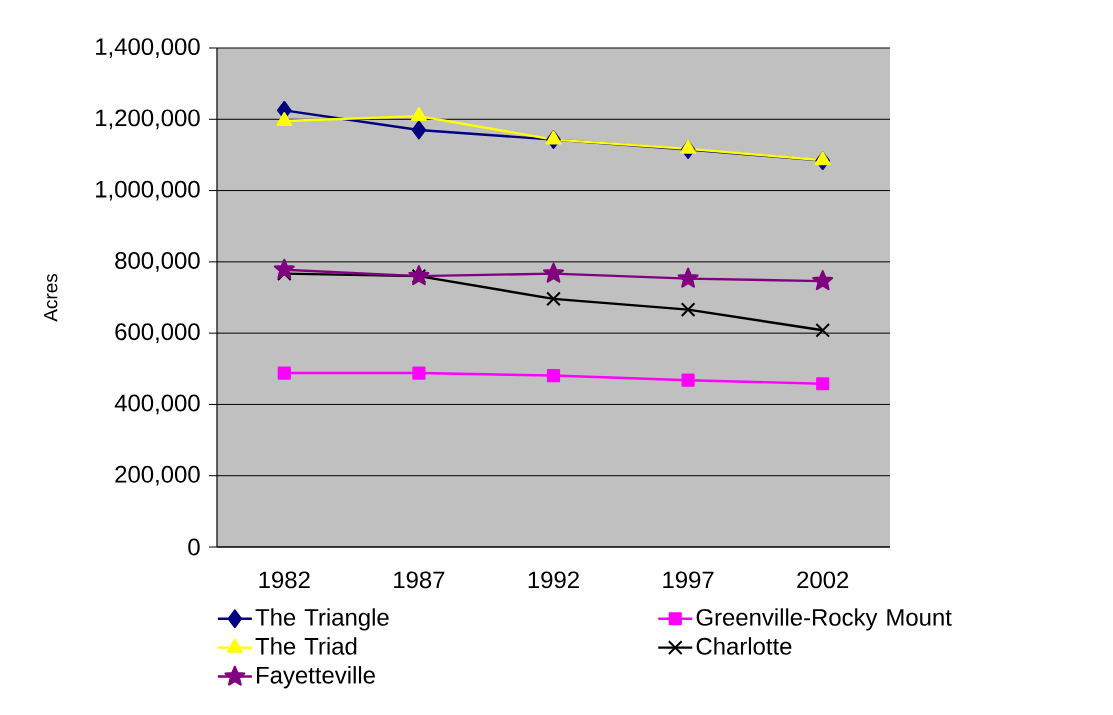 The height and width of the screenshot is (715, 1113). I want to click on legend-label: Fayetteville, so click(316, 677).